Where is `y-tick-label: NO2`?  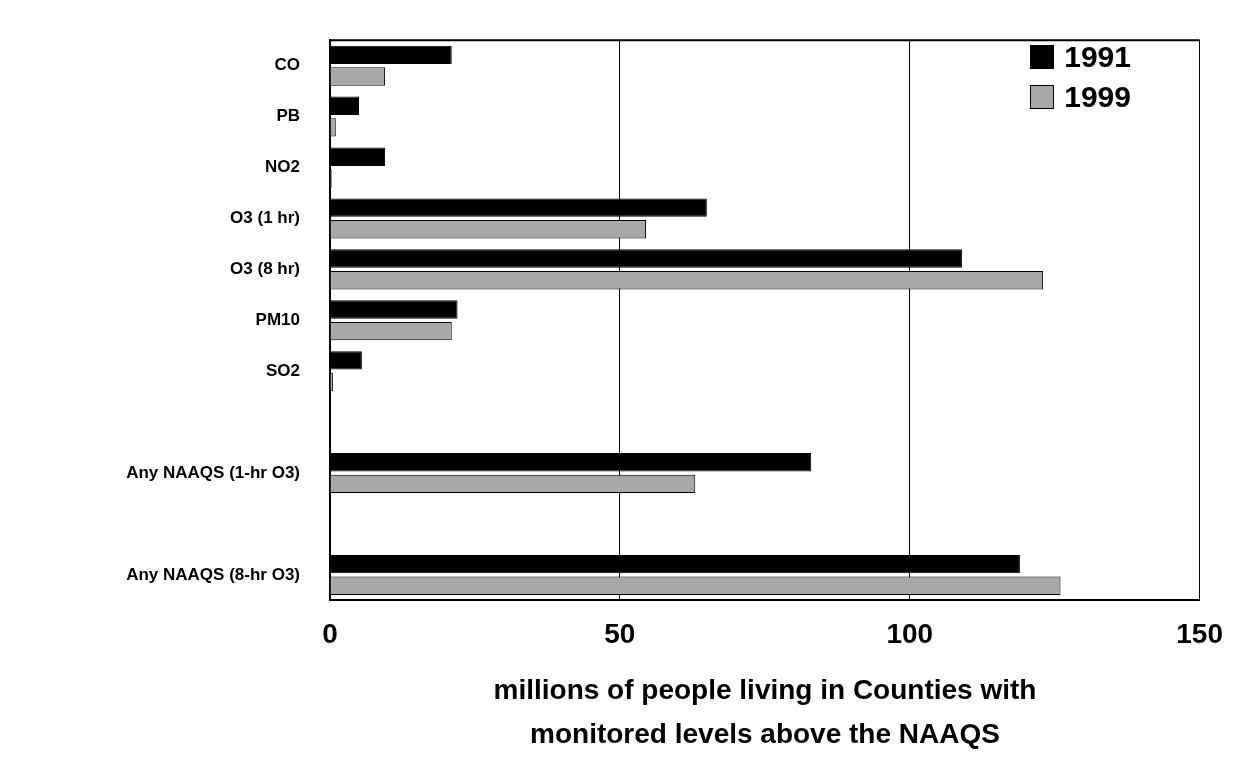
y-tick-label: NO2 is located at coordinates (282, 167).